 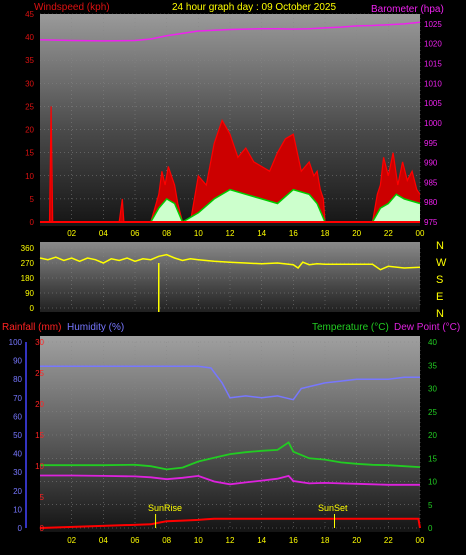 I want to click on temperature-tick-label: 30, so click(x=432, y=389).